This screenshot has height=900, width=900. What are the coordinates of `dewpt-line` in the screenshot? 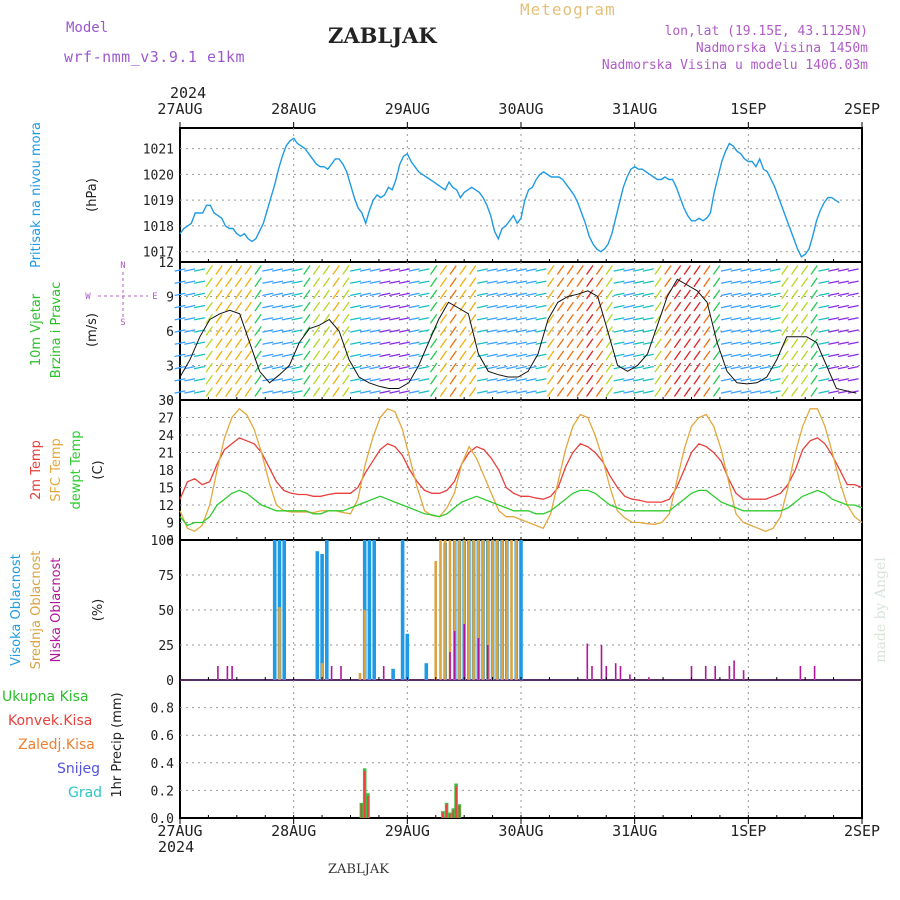 It's located at (521, 508).